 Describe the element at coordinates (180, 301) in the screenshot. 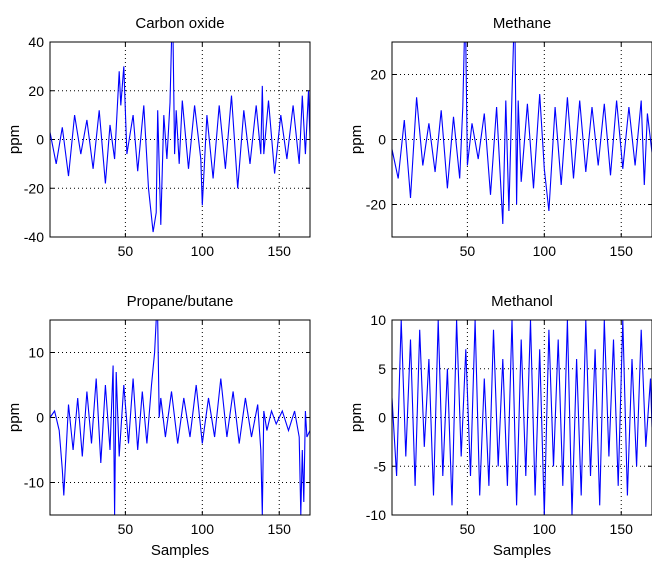

I see `panel-3-title: Propane/butane` at that location.